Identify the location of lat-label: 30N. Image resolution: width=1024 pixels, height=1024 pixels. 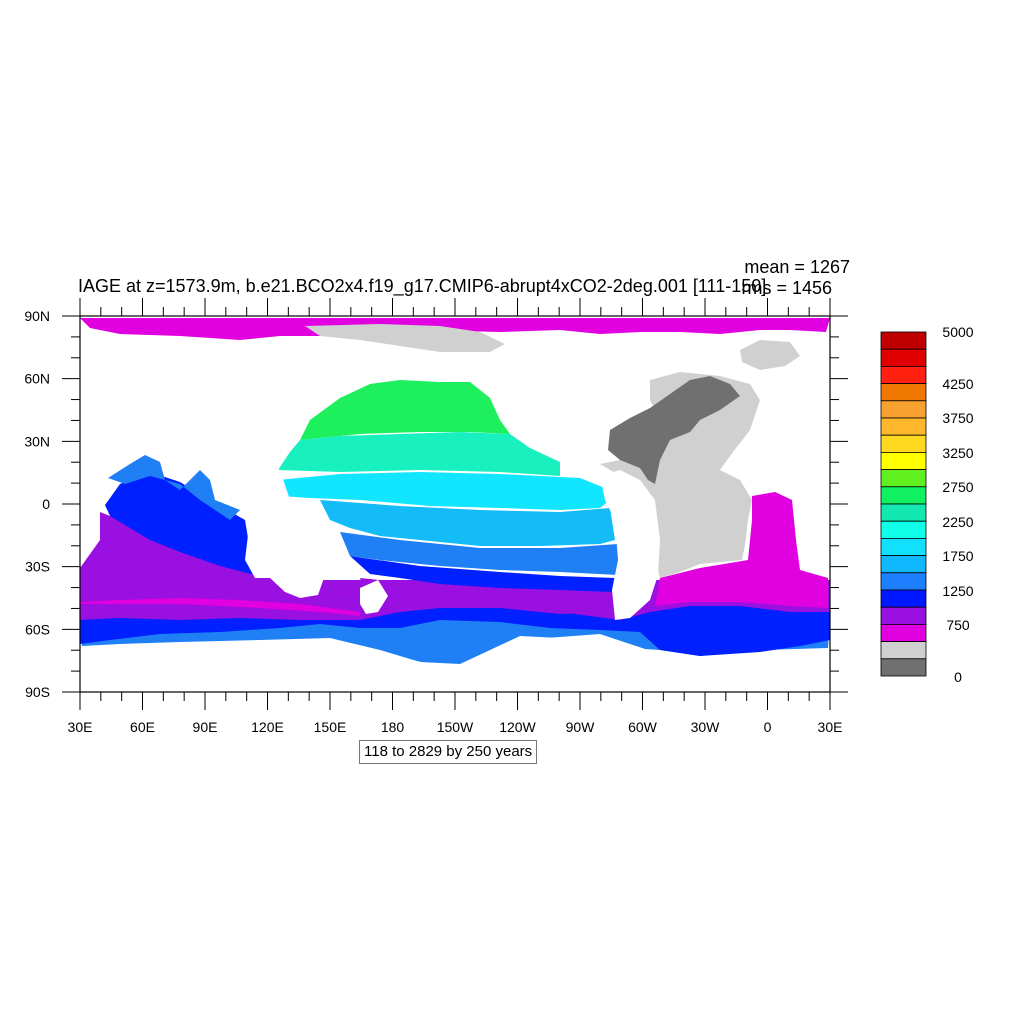
(37, 441).